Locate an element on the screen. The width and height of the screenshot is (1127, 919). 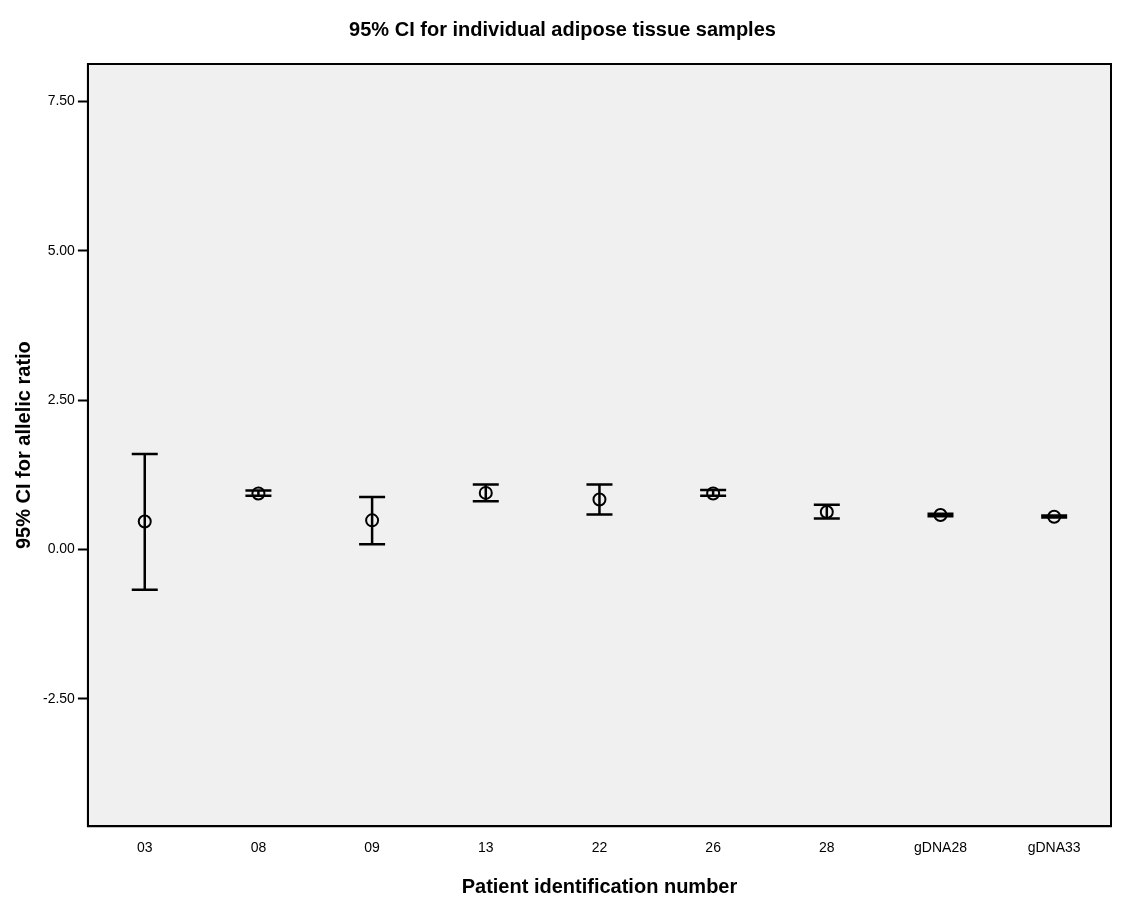
x-tick-label: 09 is located at coordinates (372, 847).